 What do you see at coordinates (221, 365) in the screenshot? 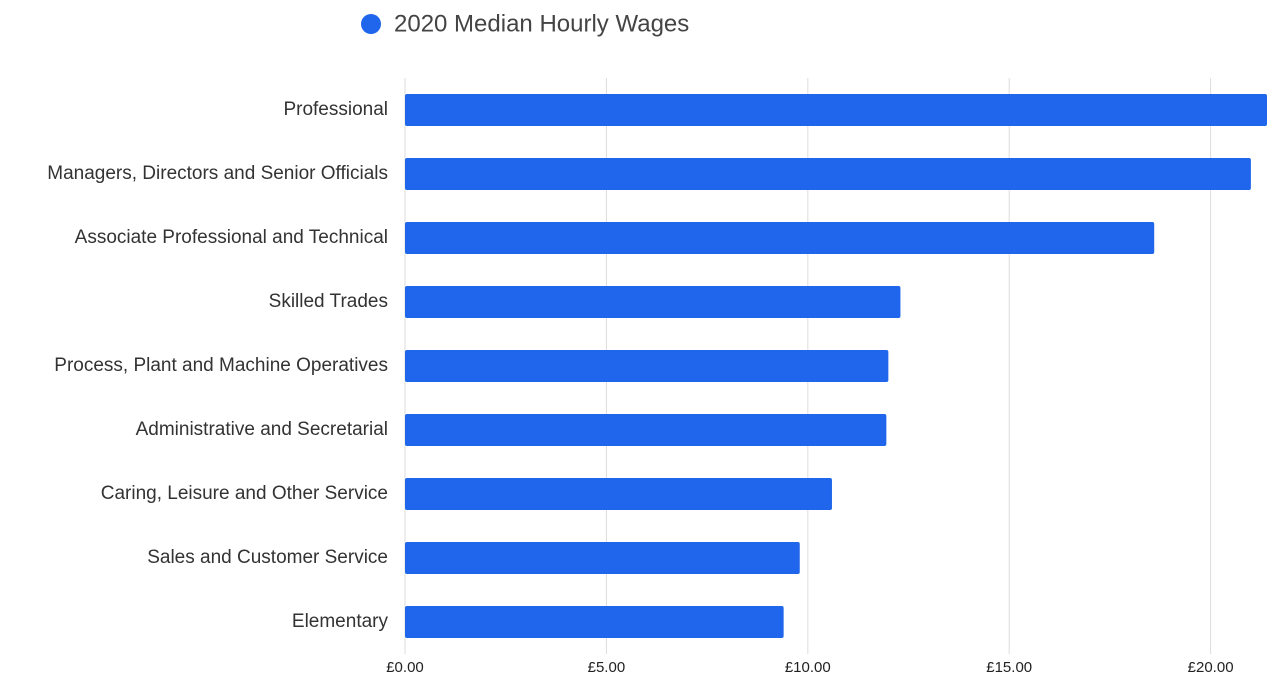
I see `y-tick-label: Process, Plant and Machine Operatives` at bounding box center [221, 365].